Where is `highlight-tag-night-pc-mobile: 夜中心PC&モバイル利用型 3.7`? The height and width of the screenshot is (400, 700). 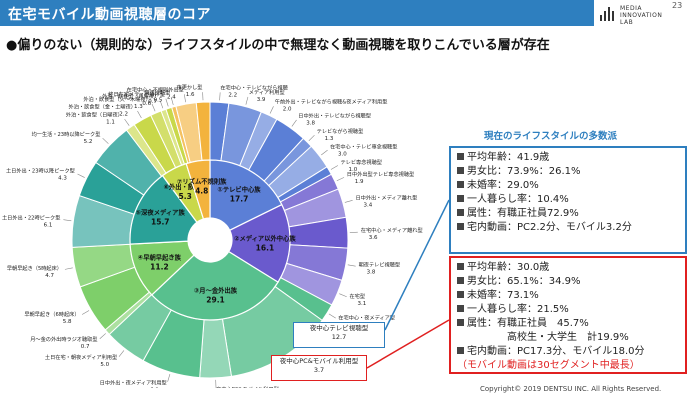 highlight-tag-night-pc-mobile: 夜中心PC&モバイル利用型 3.7 is located at coordinates (319, 368).